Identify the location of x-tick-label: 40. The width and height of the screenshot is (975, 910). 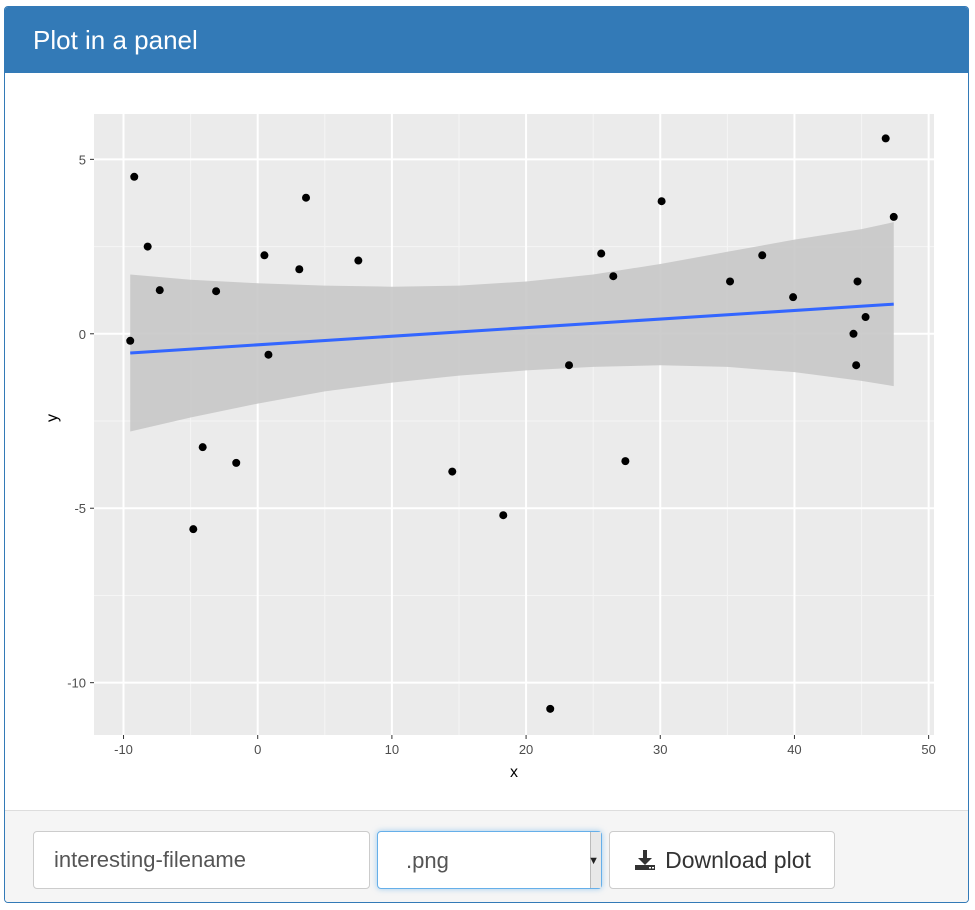
(794, 749).